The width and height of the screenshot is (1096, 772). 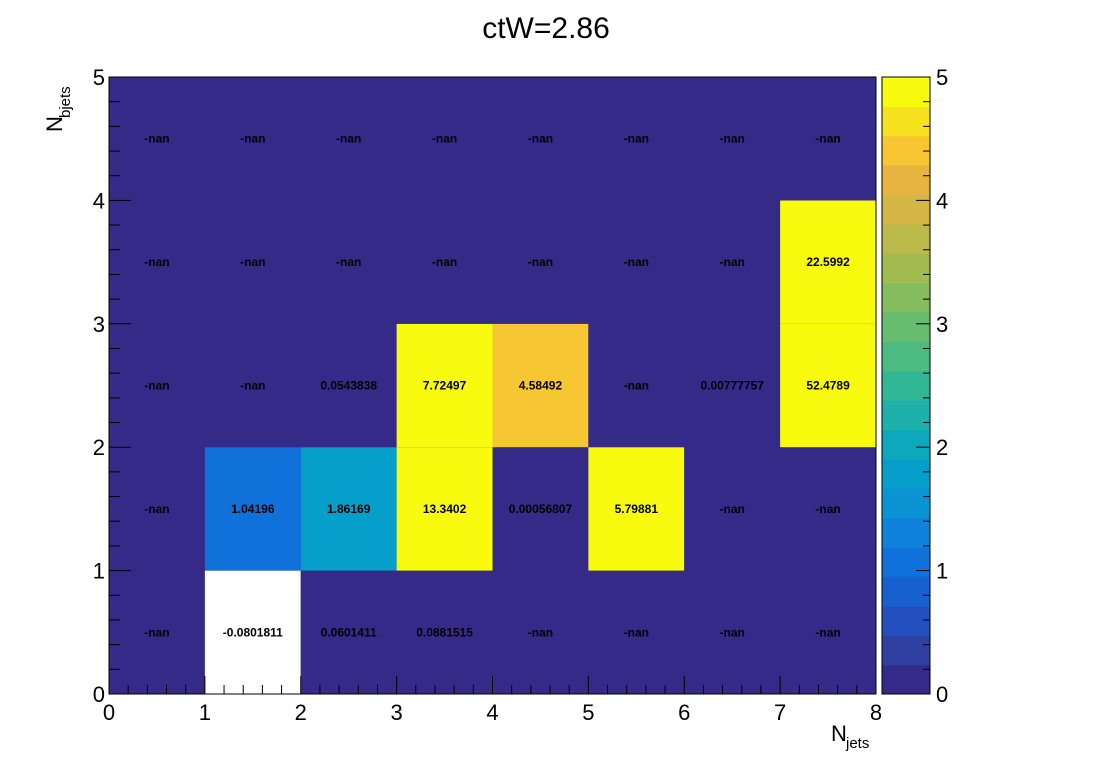 I want to click on chart-title: ctW=2.86, so click(x=546, y=28).